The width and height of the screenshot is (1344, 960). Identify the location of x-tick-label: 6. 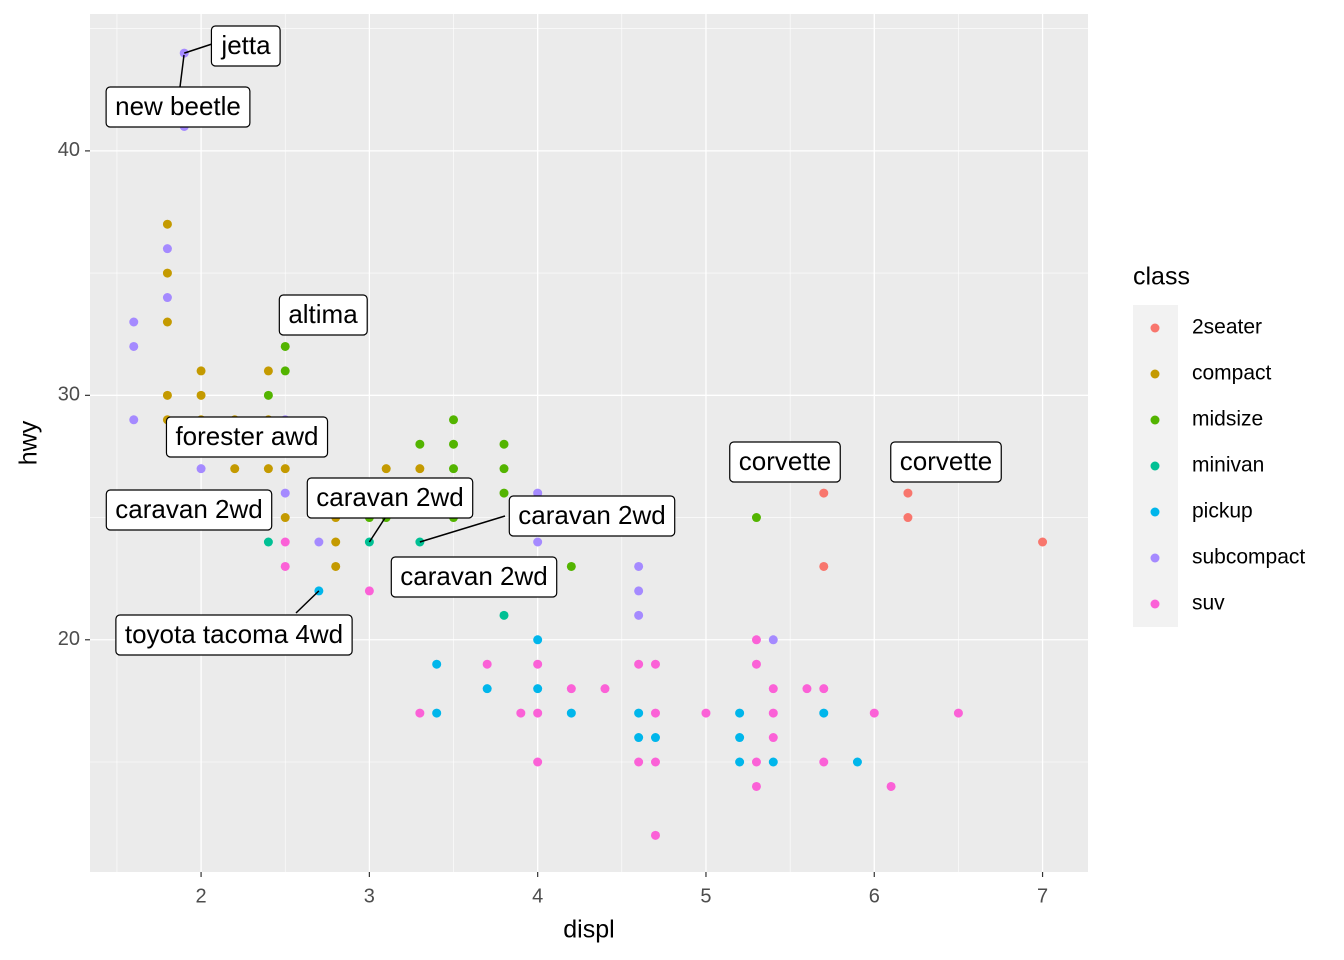
(874, 896).